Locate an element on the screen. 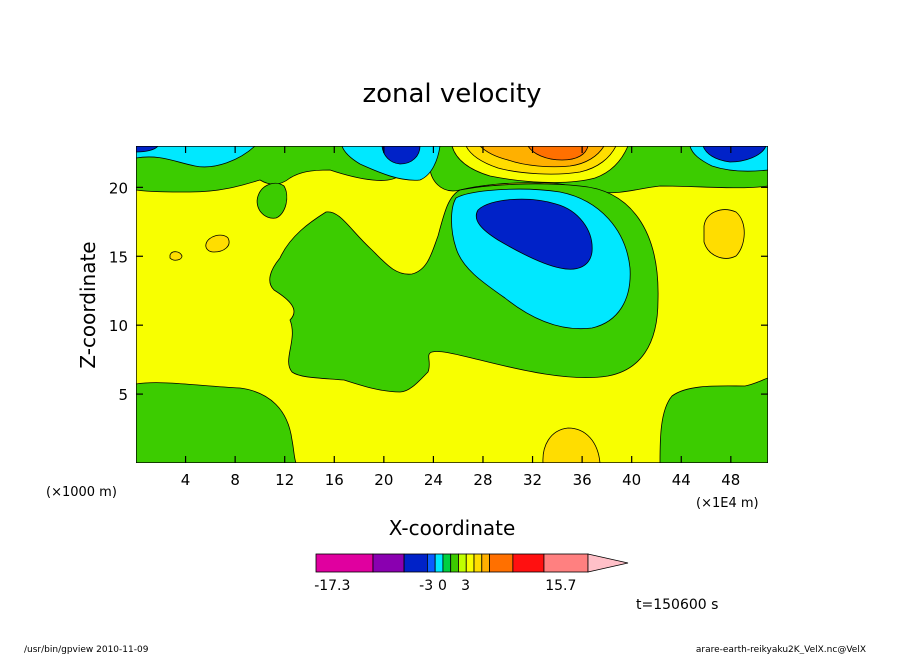 The width and height of the screenshot is (904, 654). contour-top-cyan-left is located at coordinates (196, 157).